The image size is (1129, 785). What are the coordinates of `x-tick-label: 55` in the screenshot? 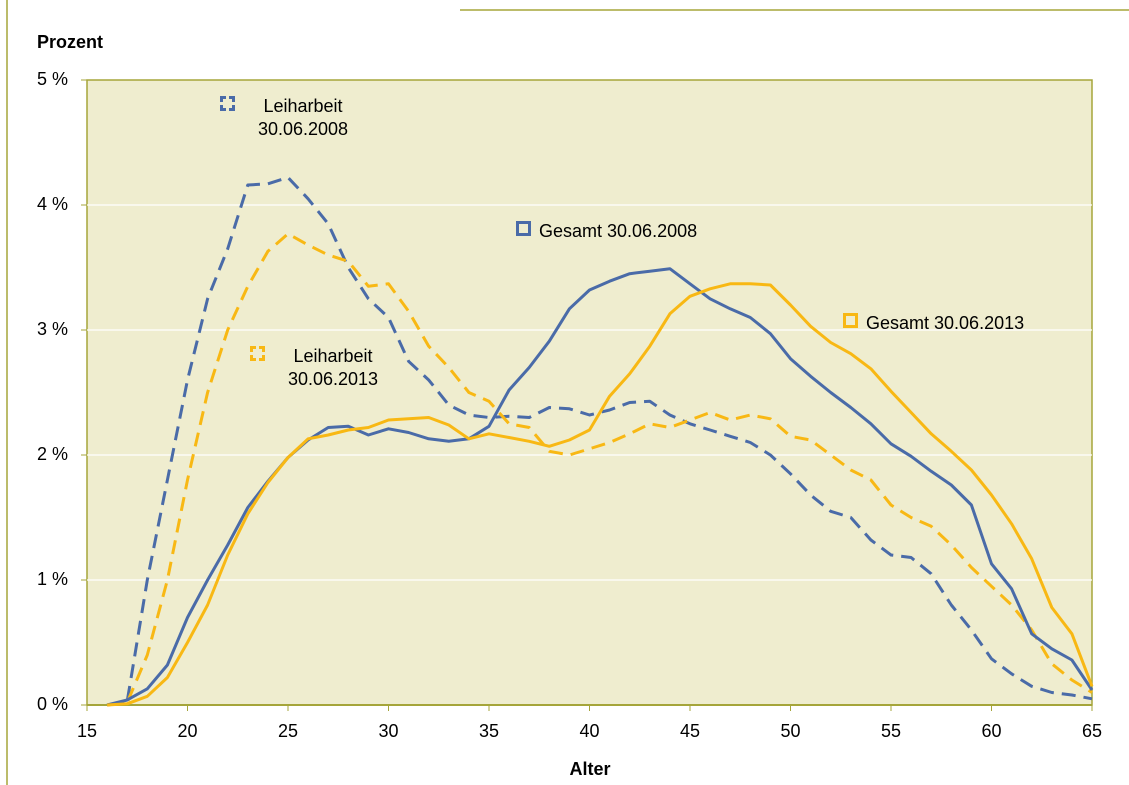 It's located at (891, 731).